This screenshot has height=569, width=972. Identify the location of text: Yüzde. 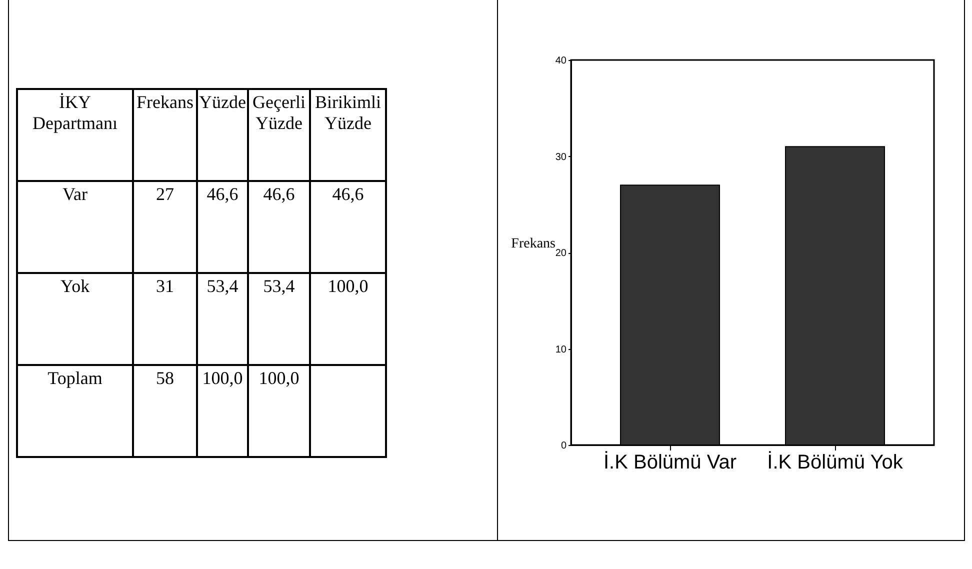
(222, 135).